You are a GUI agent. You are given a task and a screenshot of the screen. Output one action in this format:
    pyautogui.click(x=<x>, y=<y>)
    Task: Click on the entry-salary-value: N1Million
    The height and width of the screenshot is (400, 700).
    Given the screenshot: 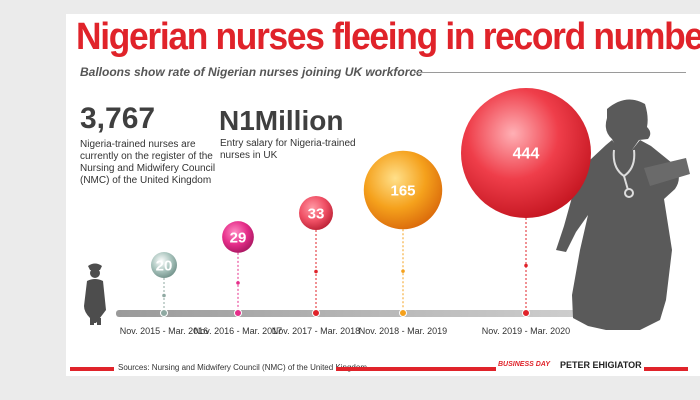 What is the action you would take?
    pyautogui.click(x=281, y=120)
    